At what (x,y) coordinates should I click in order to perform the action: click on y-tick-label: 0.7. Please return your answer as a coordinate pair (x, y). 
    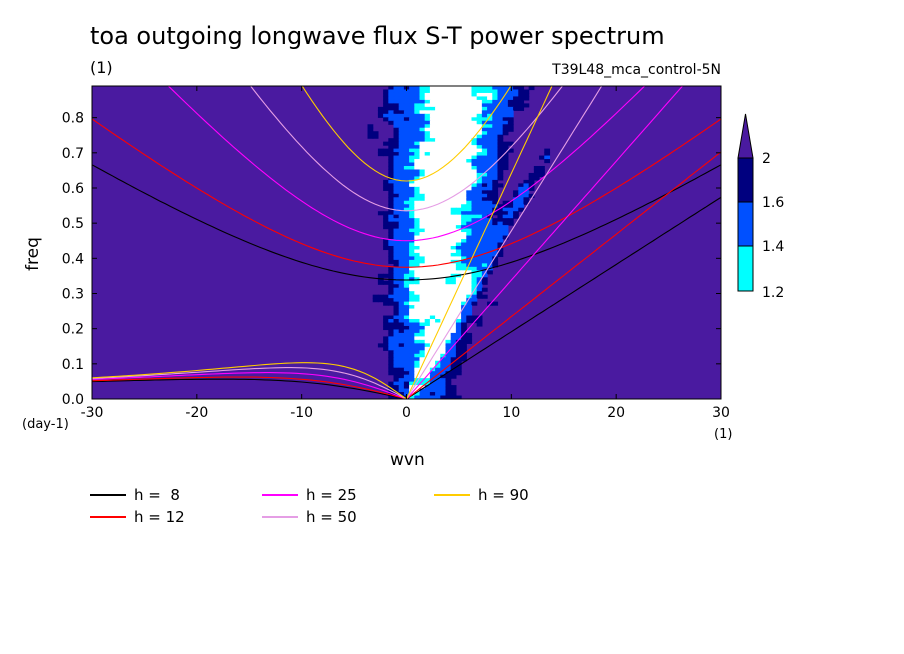
    Looking at the image, I should click on (73, 154).